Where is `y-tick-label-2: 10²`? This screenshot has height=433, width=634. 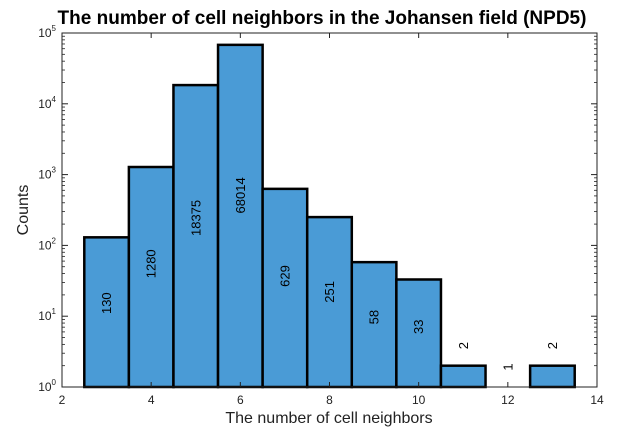
y-tick-label-2: 10² is located at coordinates (47, 244).